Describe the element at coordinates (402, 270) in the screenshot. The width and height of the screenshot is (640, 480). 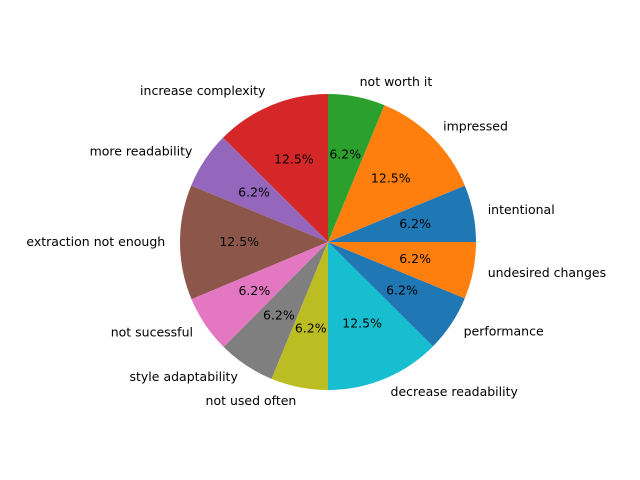
I see `pie-slice-undesired-changes` at that location.